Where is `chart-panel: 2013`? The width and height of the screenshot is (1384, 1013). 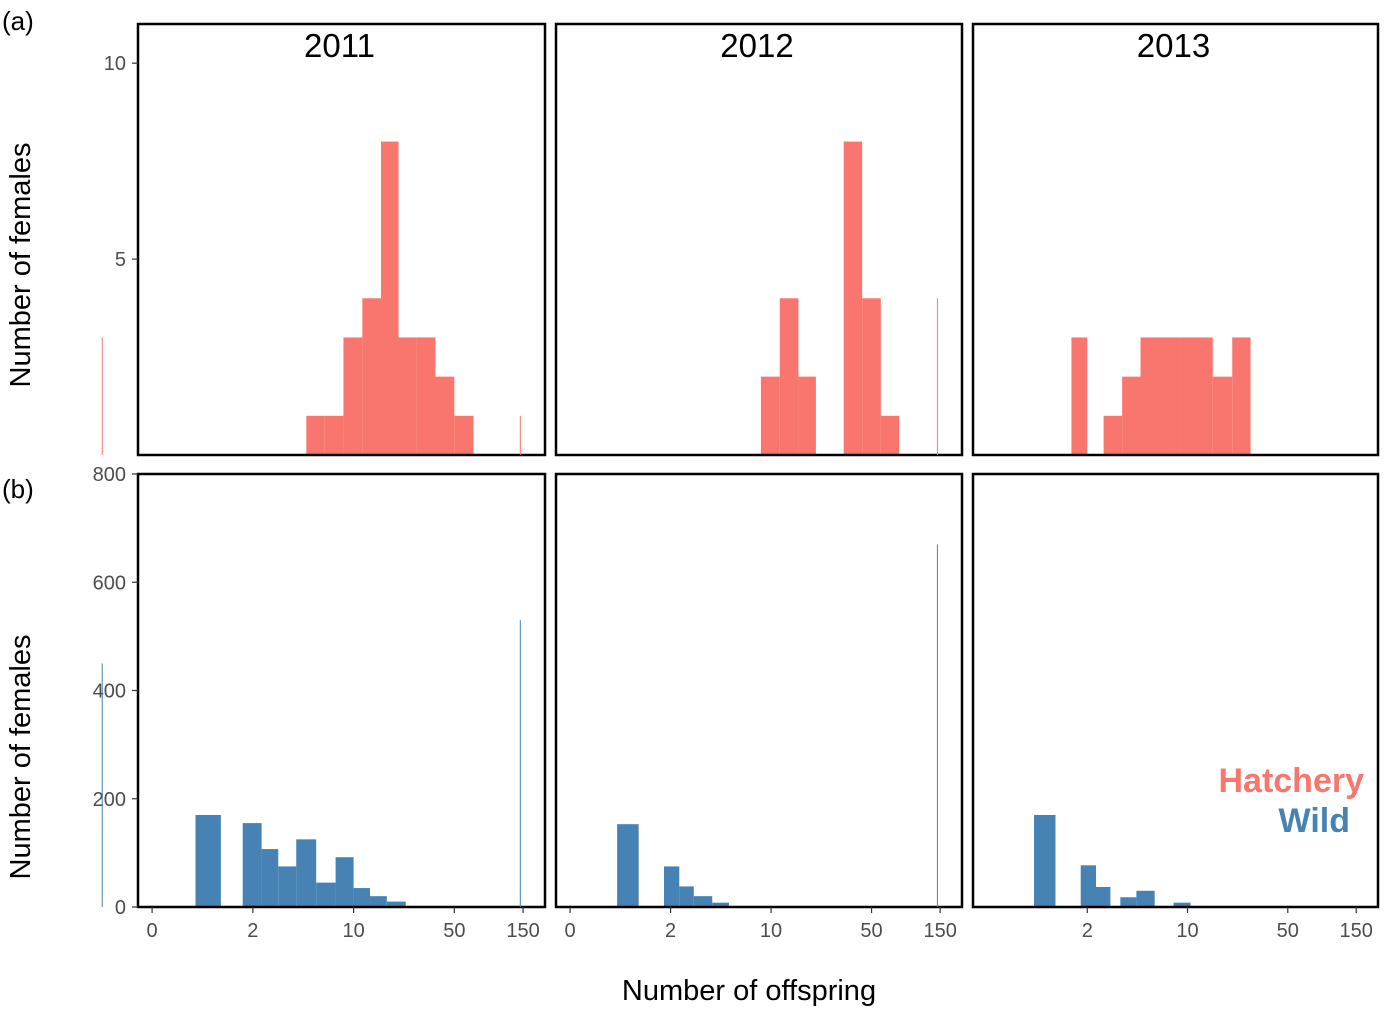 chart-panel: 2013 is located at coordinates (1158, 239).